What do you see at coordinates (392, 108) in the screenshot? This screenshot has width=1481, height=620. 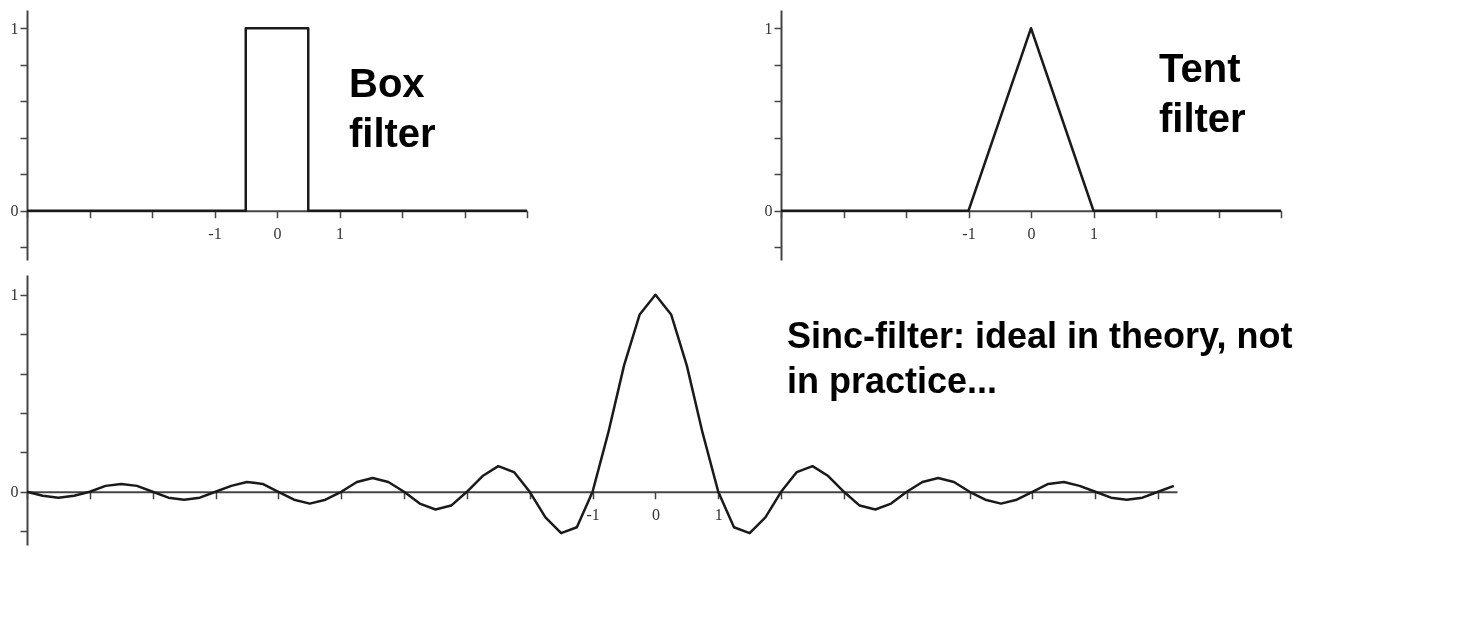 I see `annotation: Box filter` at bounding box center [392, 108].